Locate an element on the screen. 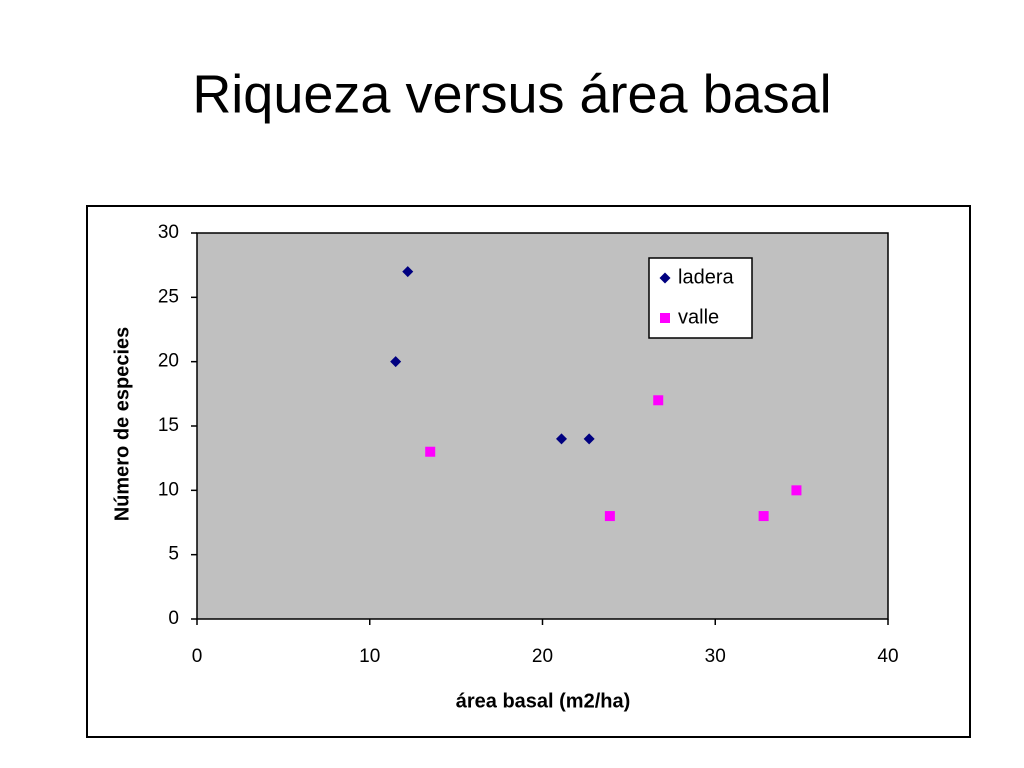 This screenshot has width=1024, height=768. x-tick-label: 10 is located at coordinates (369, 656).